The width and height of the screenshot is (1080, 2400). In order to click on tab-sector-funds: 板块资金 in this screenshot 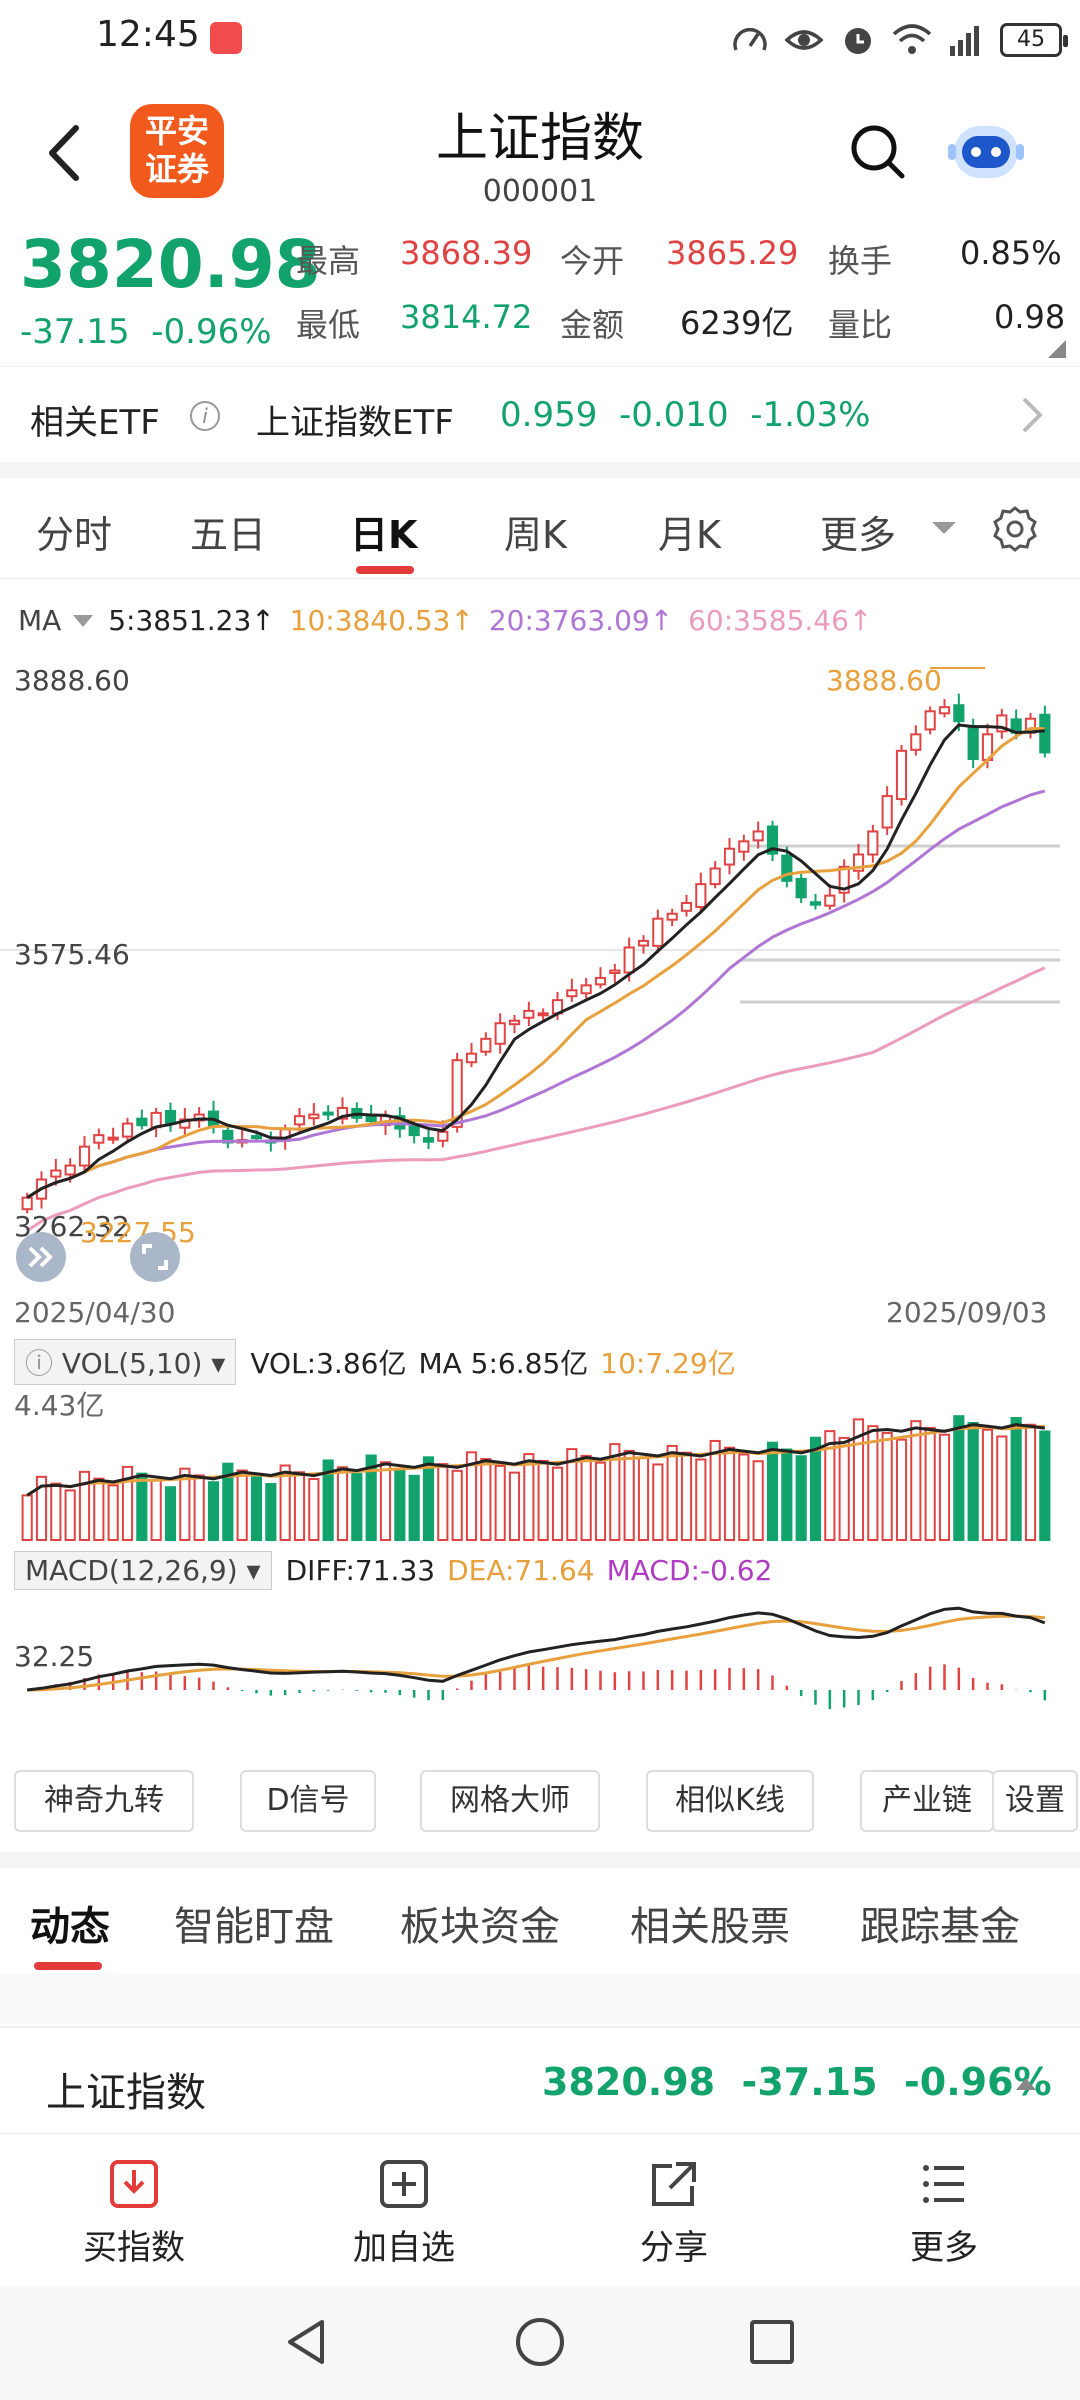, I will do `click(480, 1927)`.